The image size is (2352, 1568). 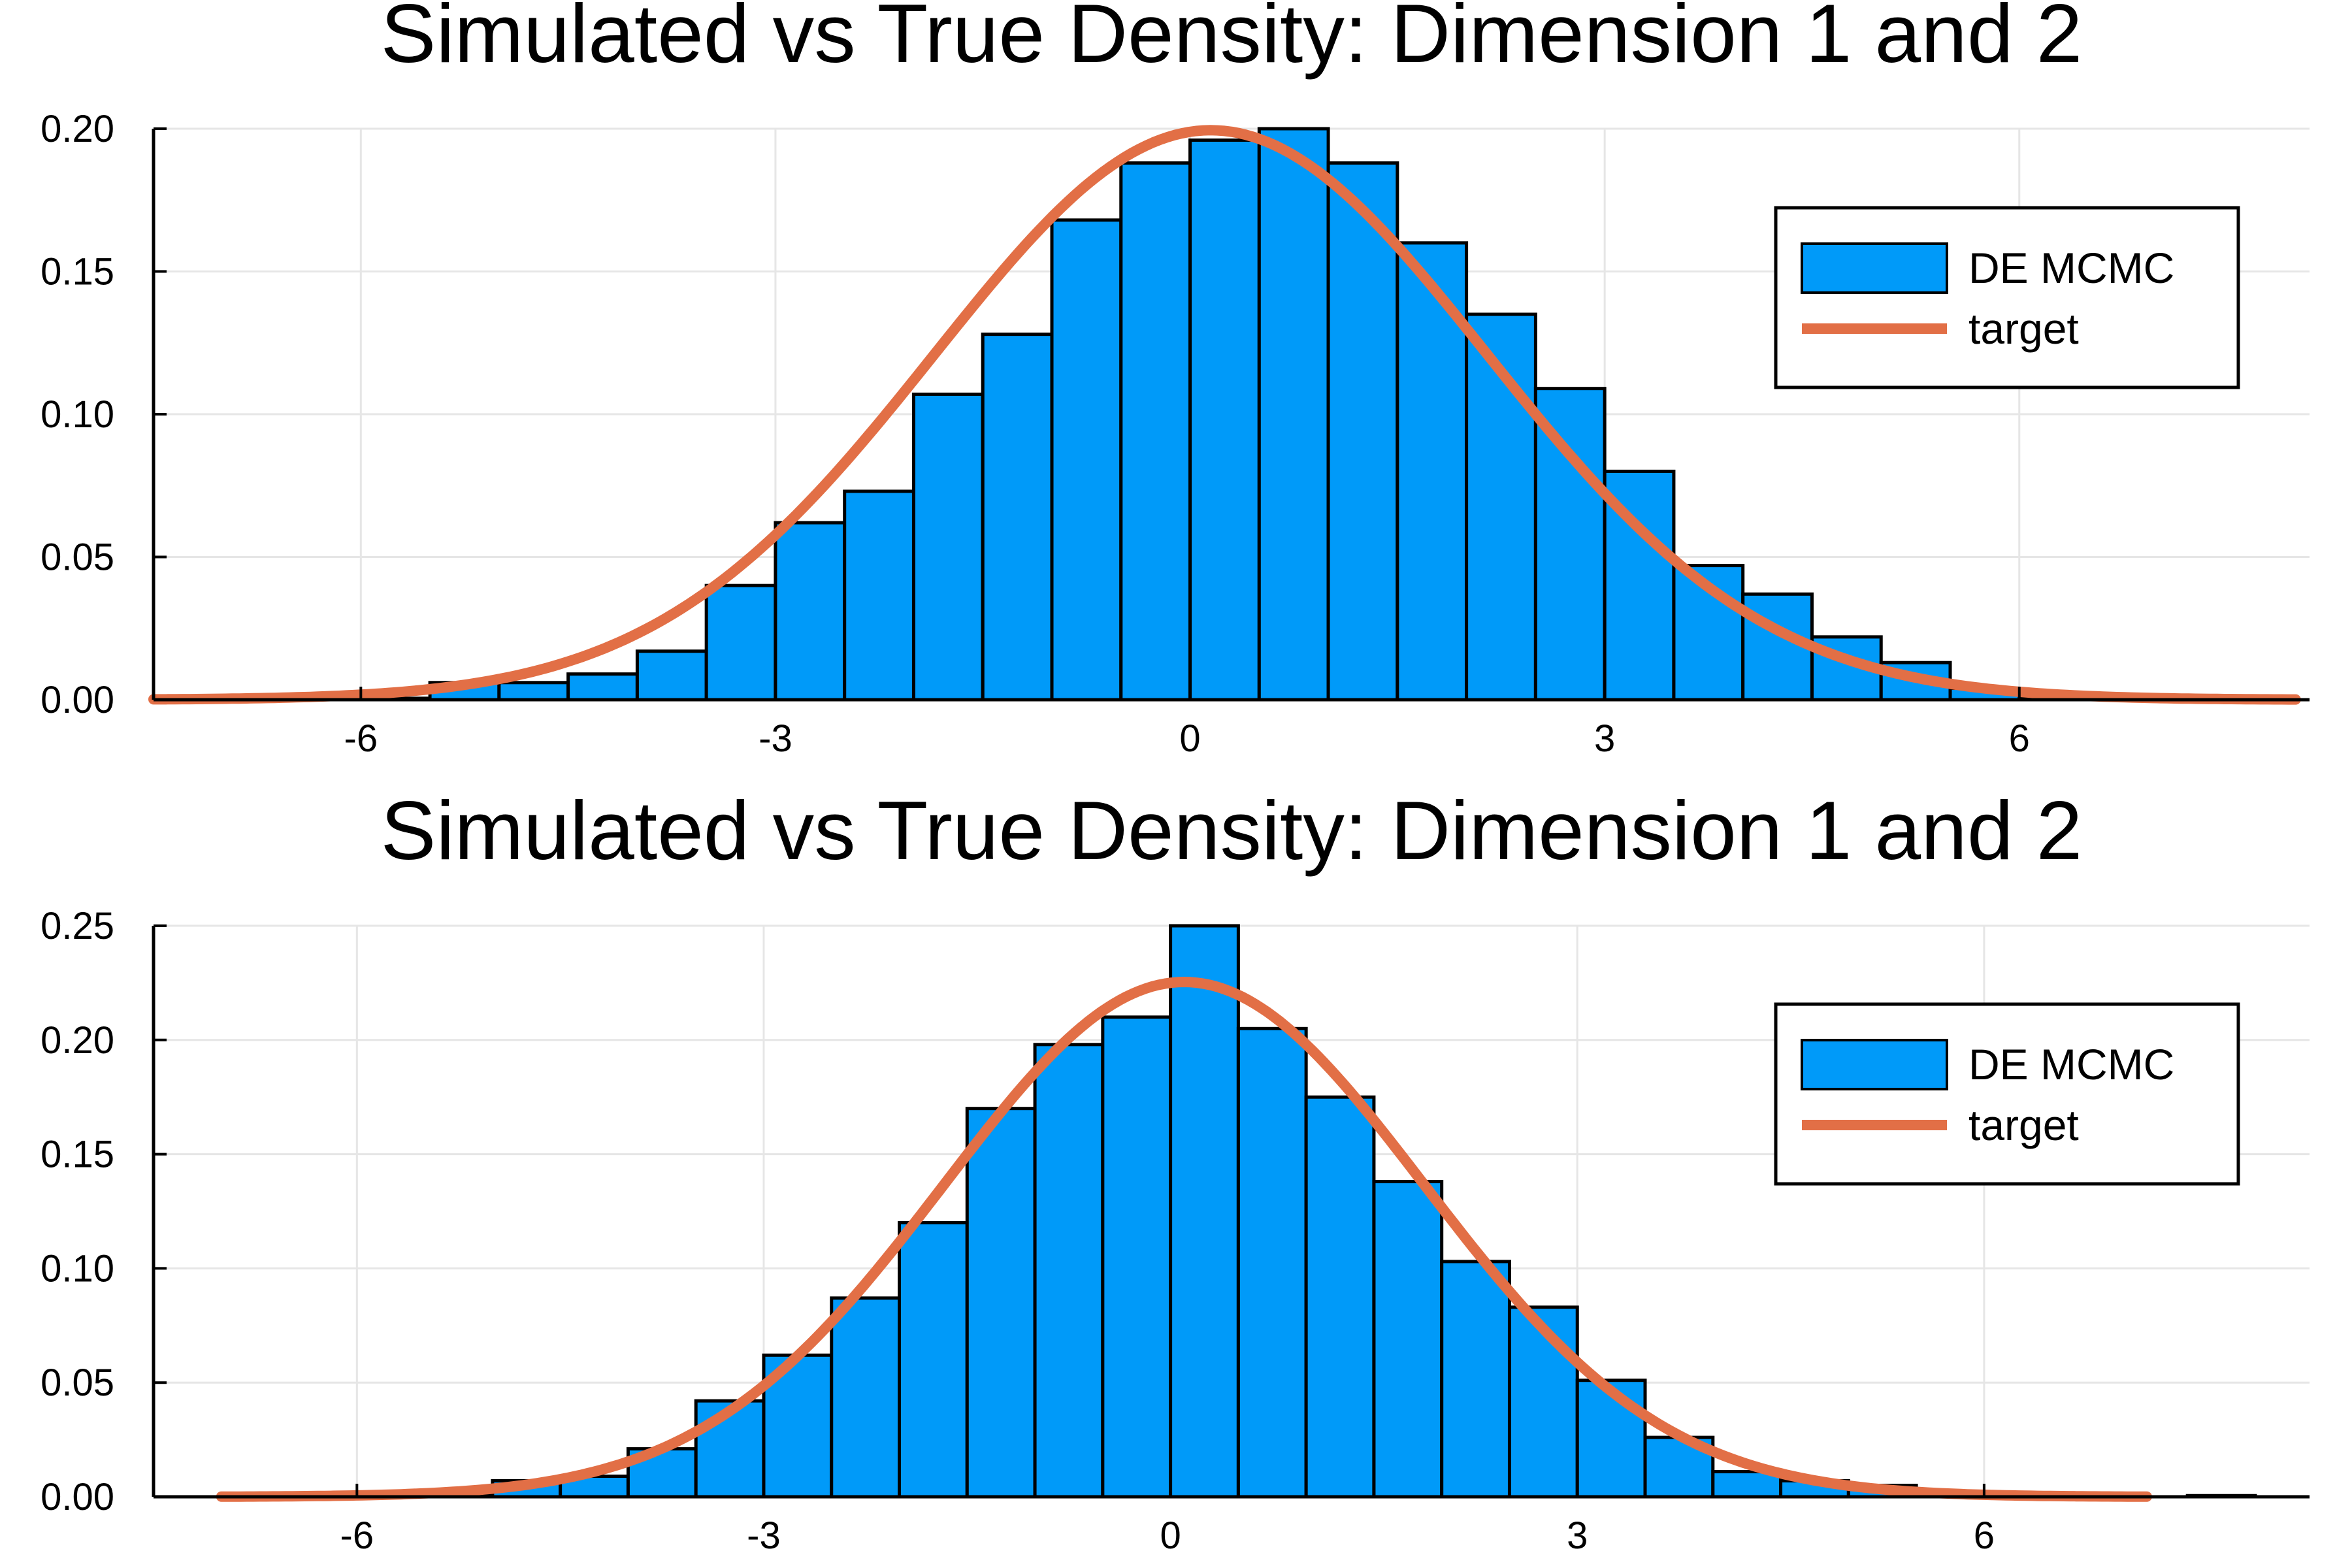 What do you see at coordinates (77, 926) in the screenshot?
I see `y-tick-label: 0.25` at bounding box center [77, 926].